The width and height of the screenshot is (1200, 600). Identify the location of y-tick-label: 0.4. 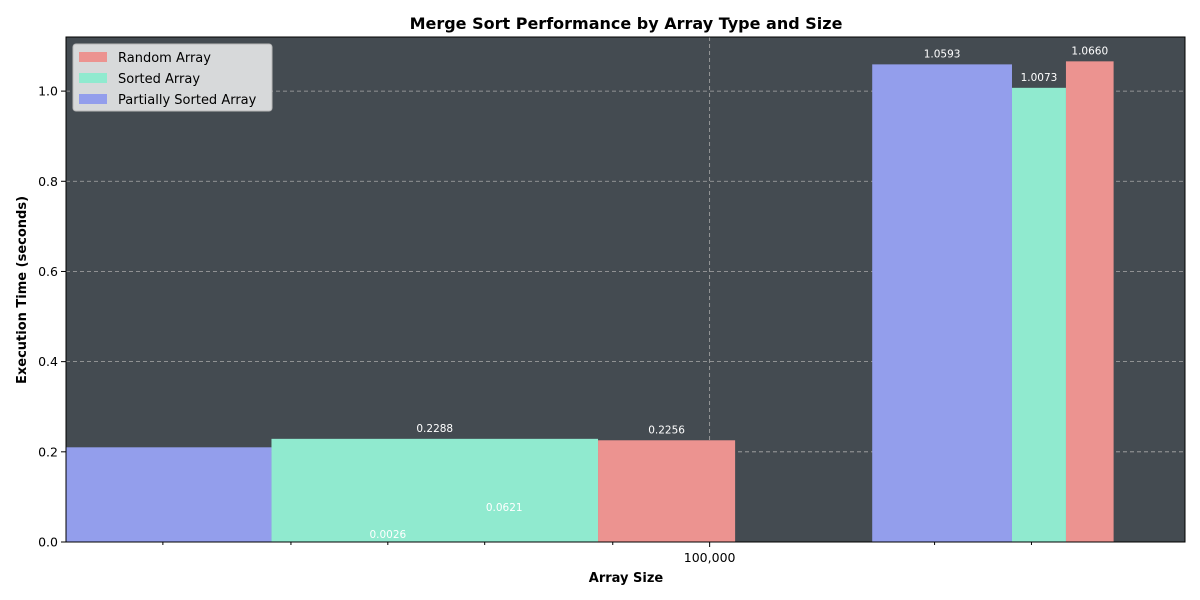
(48, 361).